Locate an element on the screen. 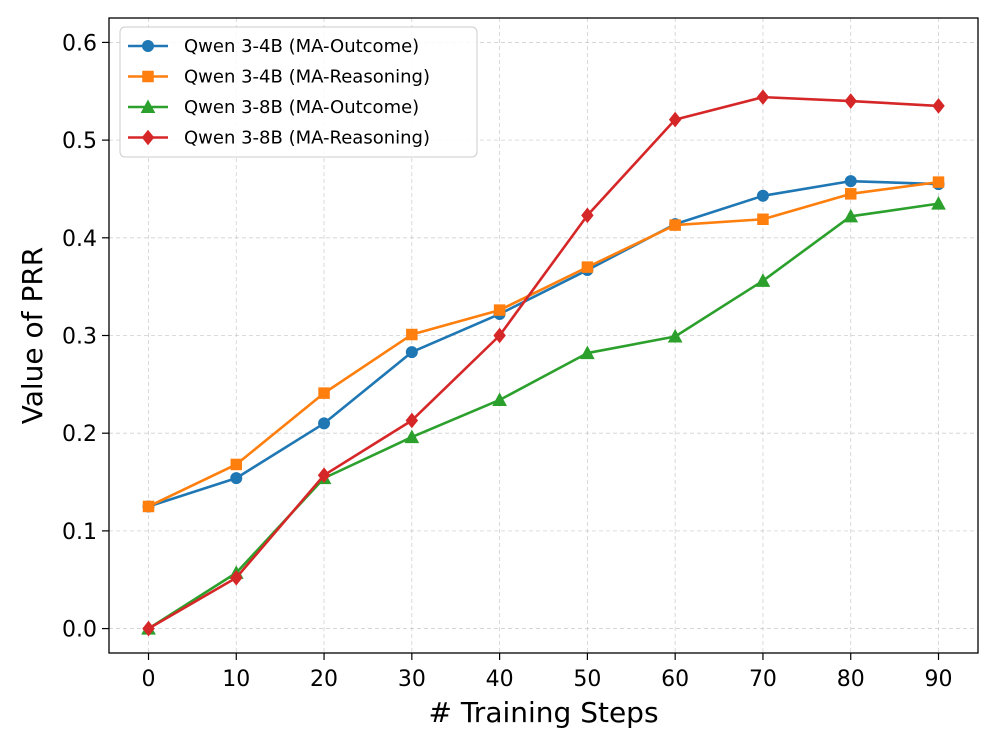 The image size is (996, 747). legend-entry: Qwen 3-8B (MA-Outcome) is located at coordinates (273, 107).